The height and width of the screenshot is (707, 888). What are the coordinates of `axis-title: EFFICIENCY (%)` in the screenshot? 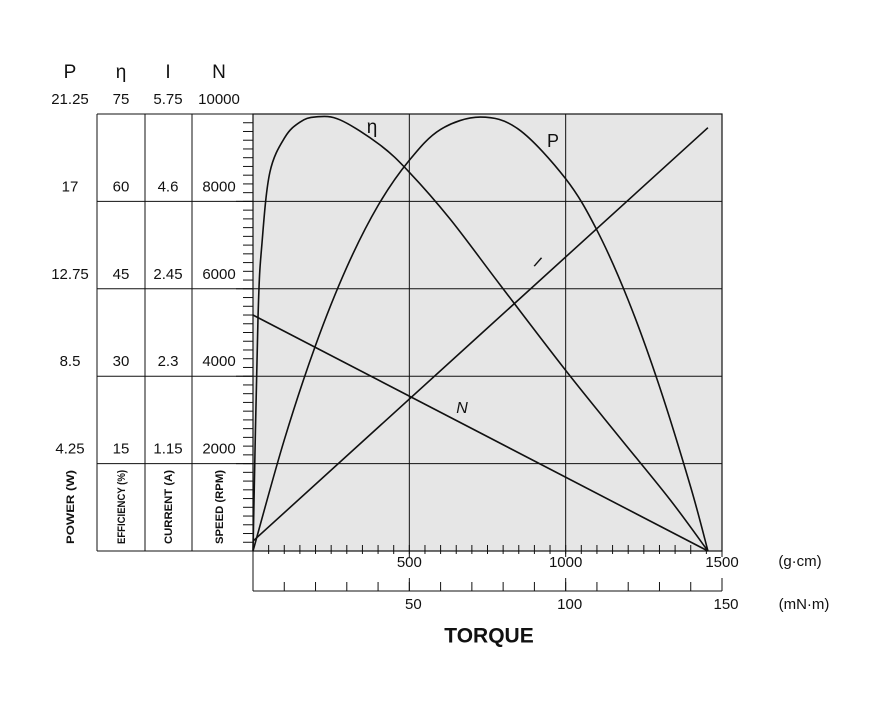 It's located at (122, 507).